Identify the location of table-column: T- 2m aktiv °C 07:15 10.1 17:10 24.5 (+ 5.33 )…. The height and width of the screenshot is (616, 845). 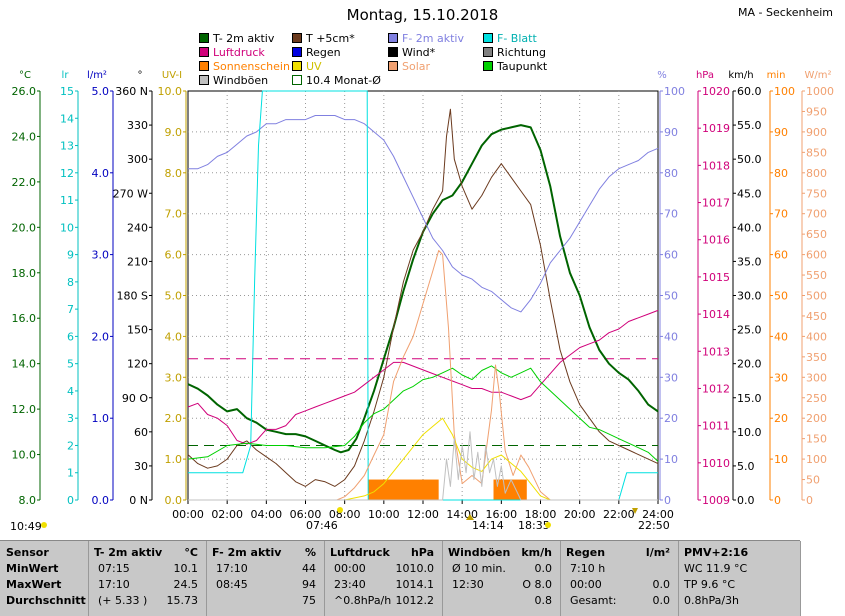
(147, 578).